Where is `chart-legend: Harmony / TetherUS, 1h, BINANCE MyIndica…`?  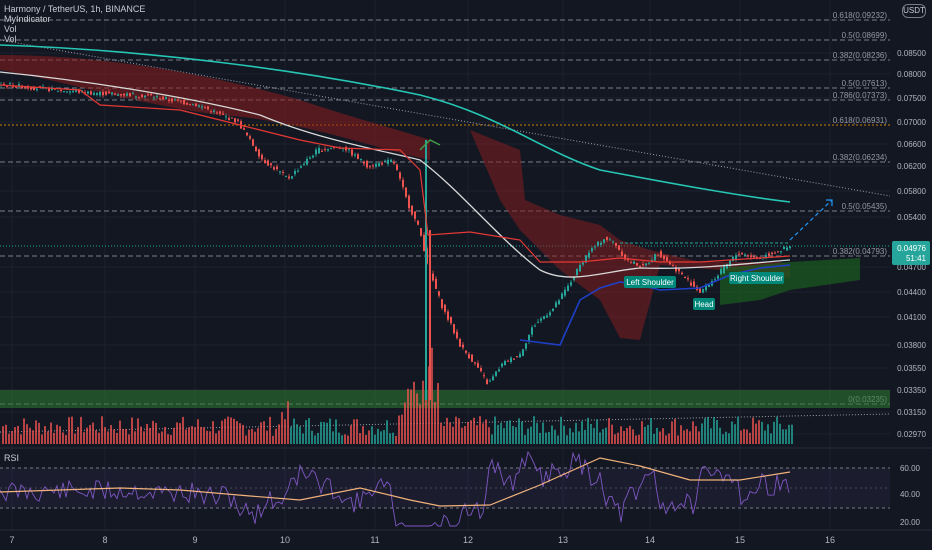
chart-legend: Harmony / TetherUS, 1h, BINANCE MyIndica… is located at coordinates (74, 24).